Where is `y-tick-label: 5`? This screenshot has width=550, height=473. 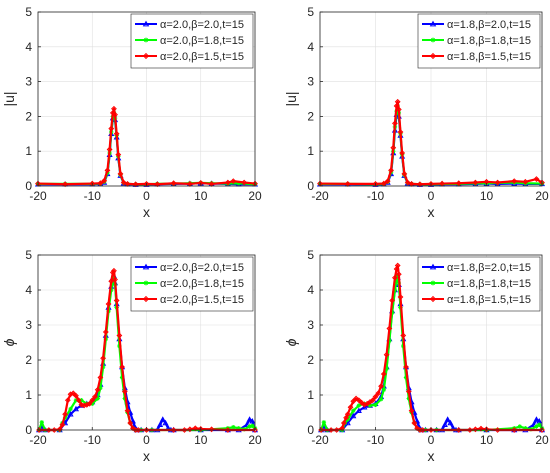 y-tick-label: 5 is located at coordinates (310, 12).